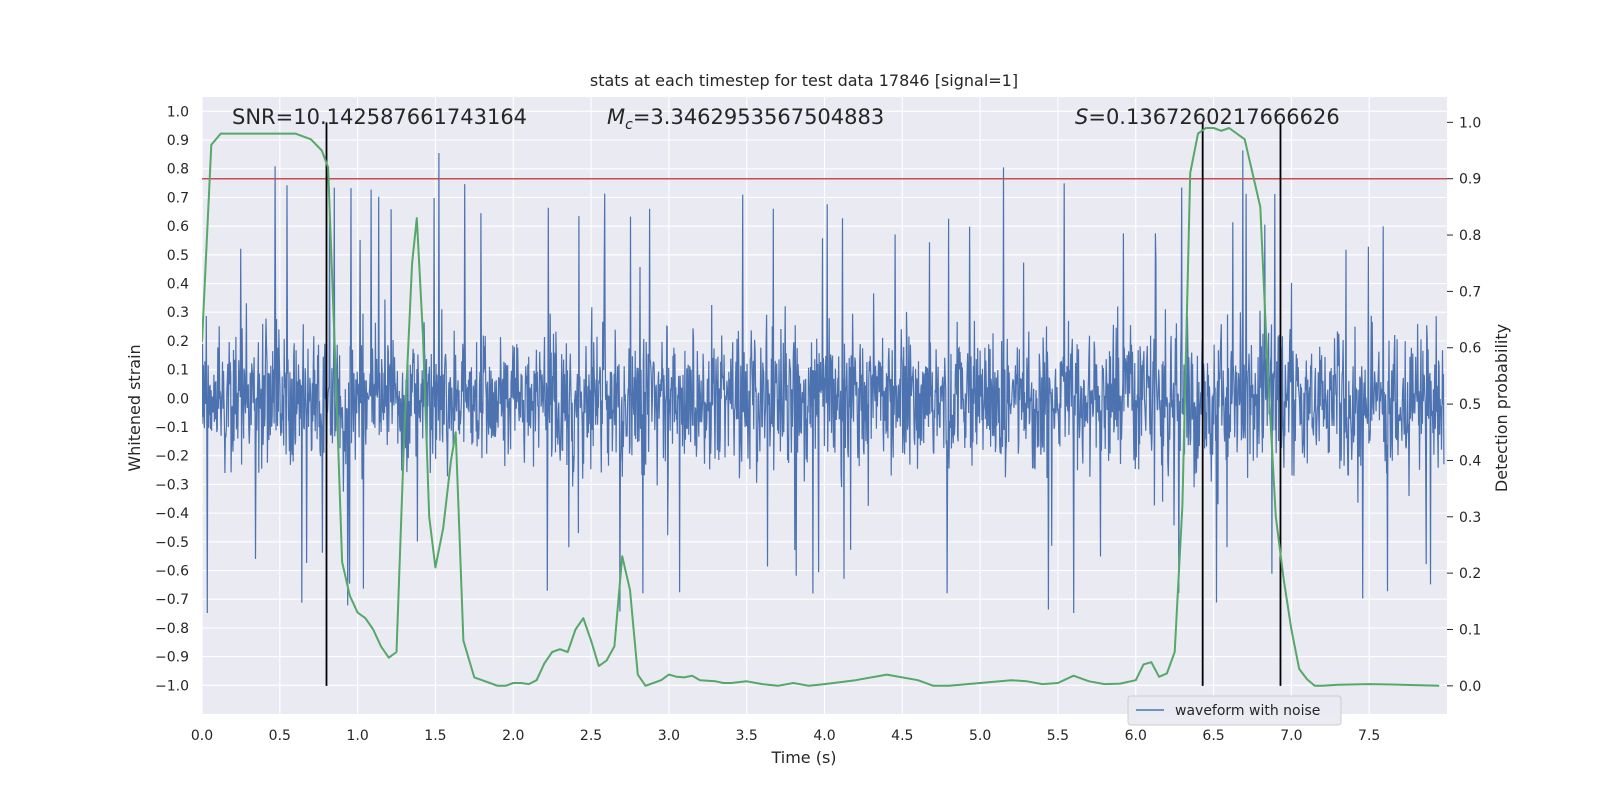  Describe the element at coordinates (178, 227) in the screenshot. I see `y-left-tick-label: 0.6` at that location.